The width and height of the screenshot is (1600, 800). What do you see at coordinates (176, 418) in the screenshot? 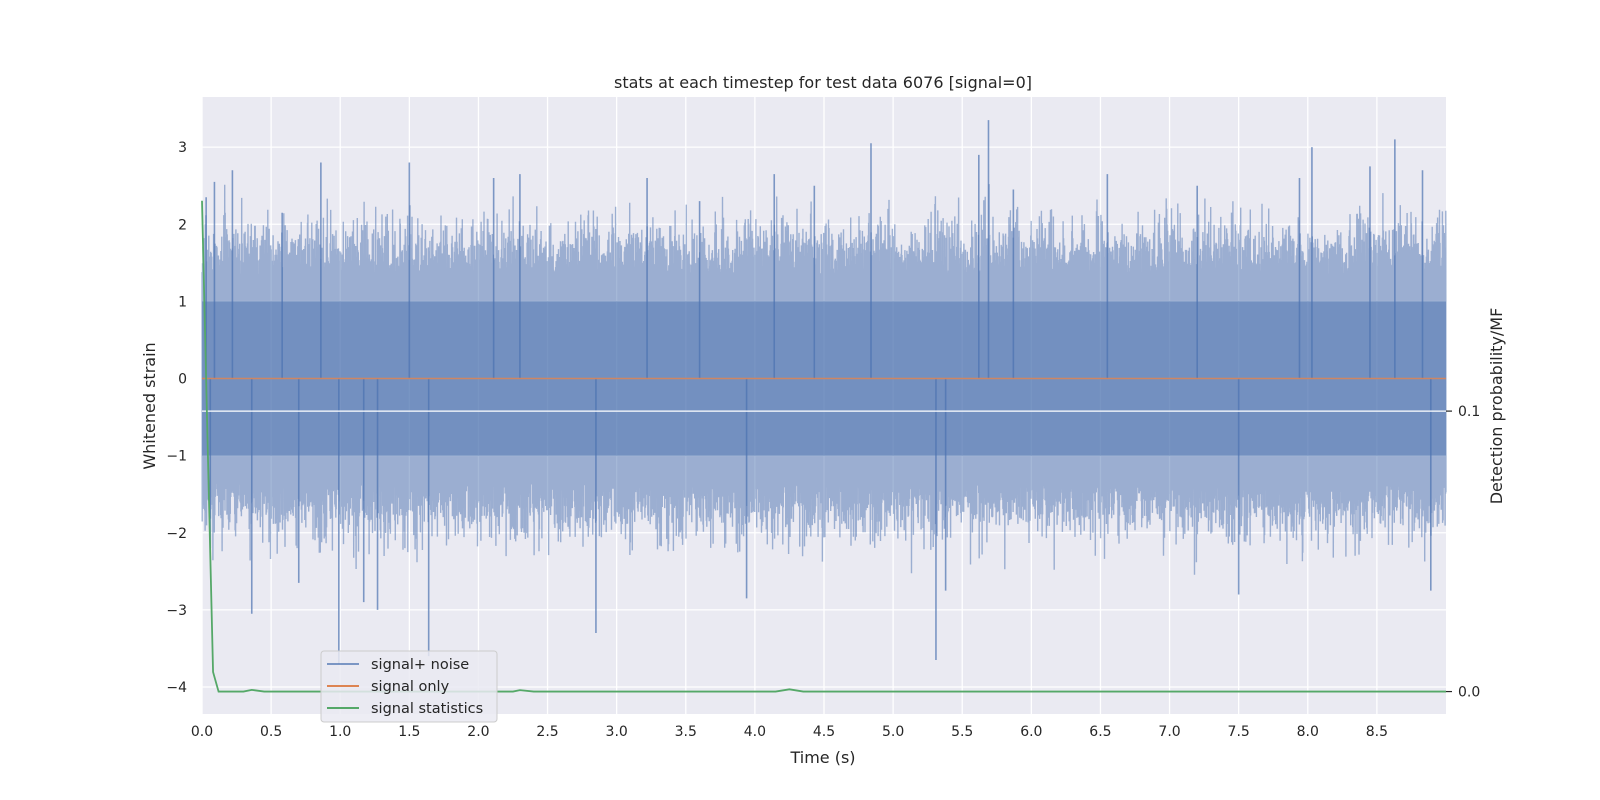
I see `y-axis-ticks: 3 2 1 0 −1 −2 −3 −4` at bounding box center [176, 418].